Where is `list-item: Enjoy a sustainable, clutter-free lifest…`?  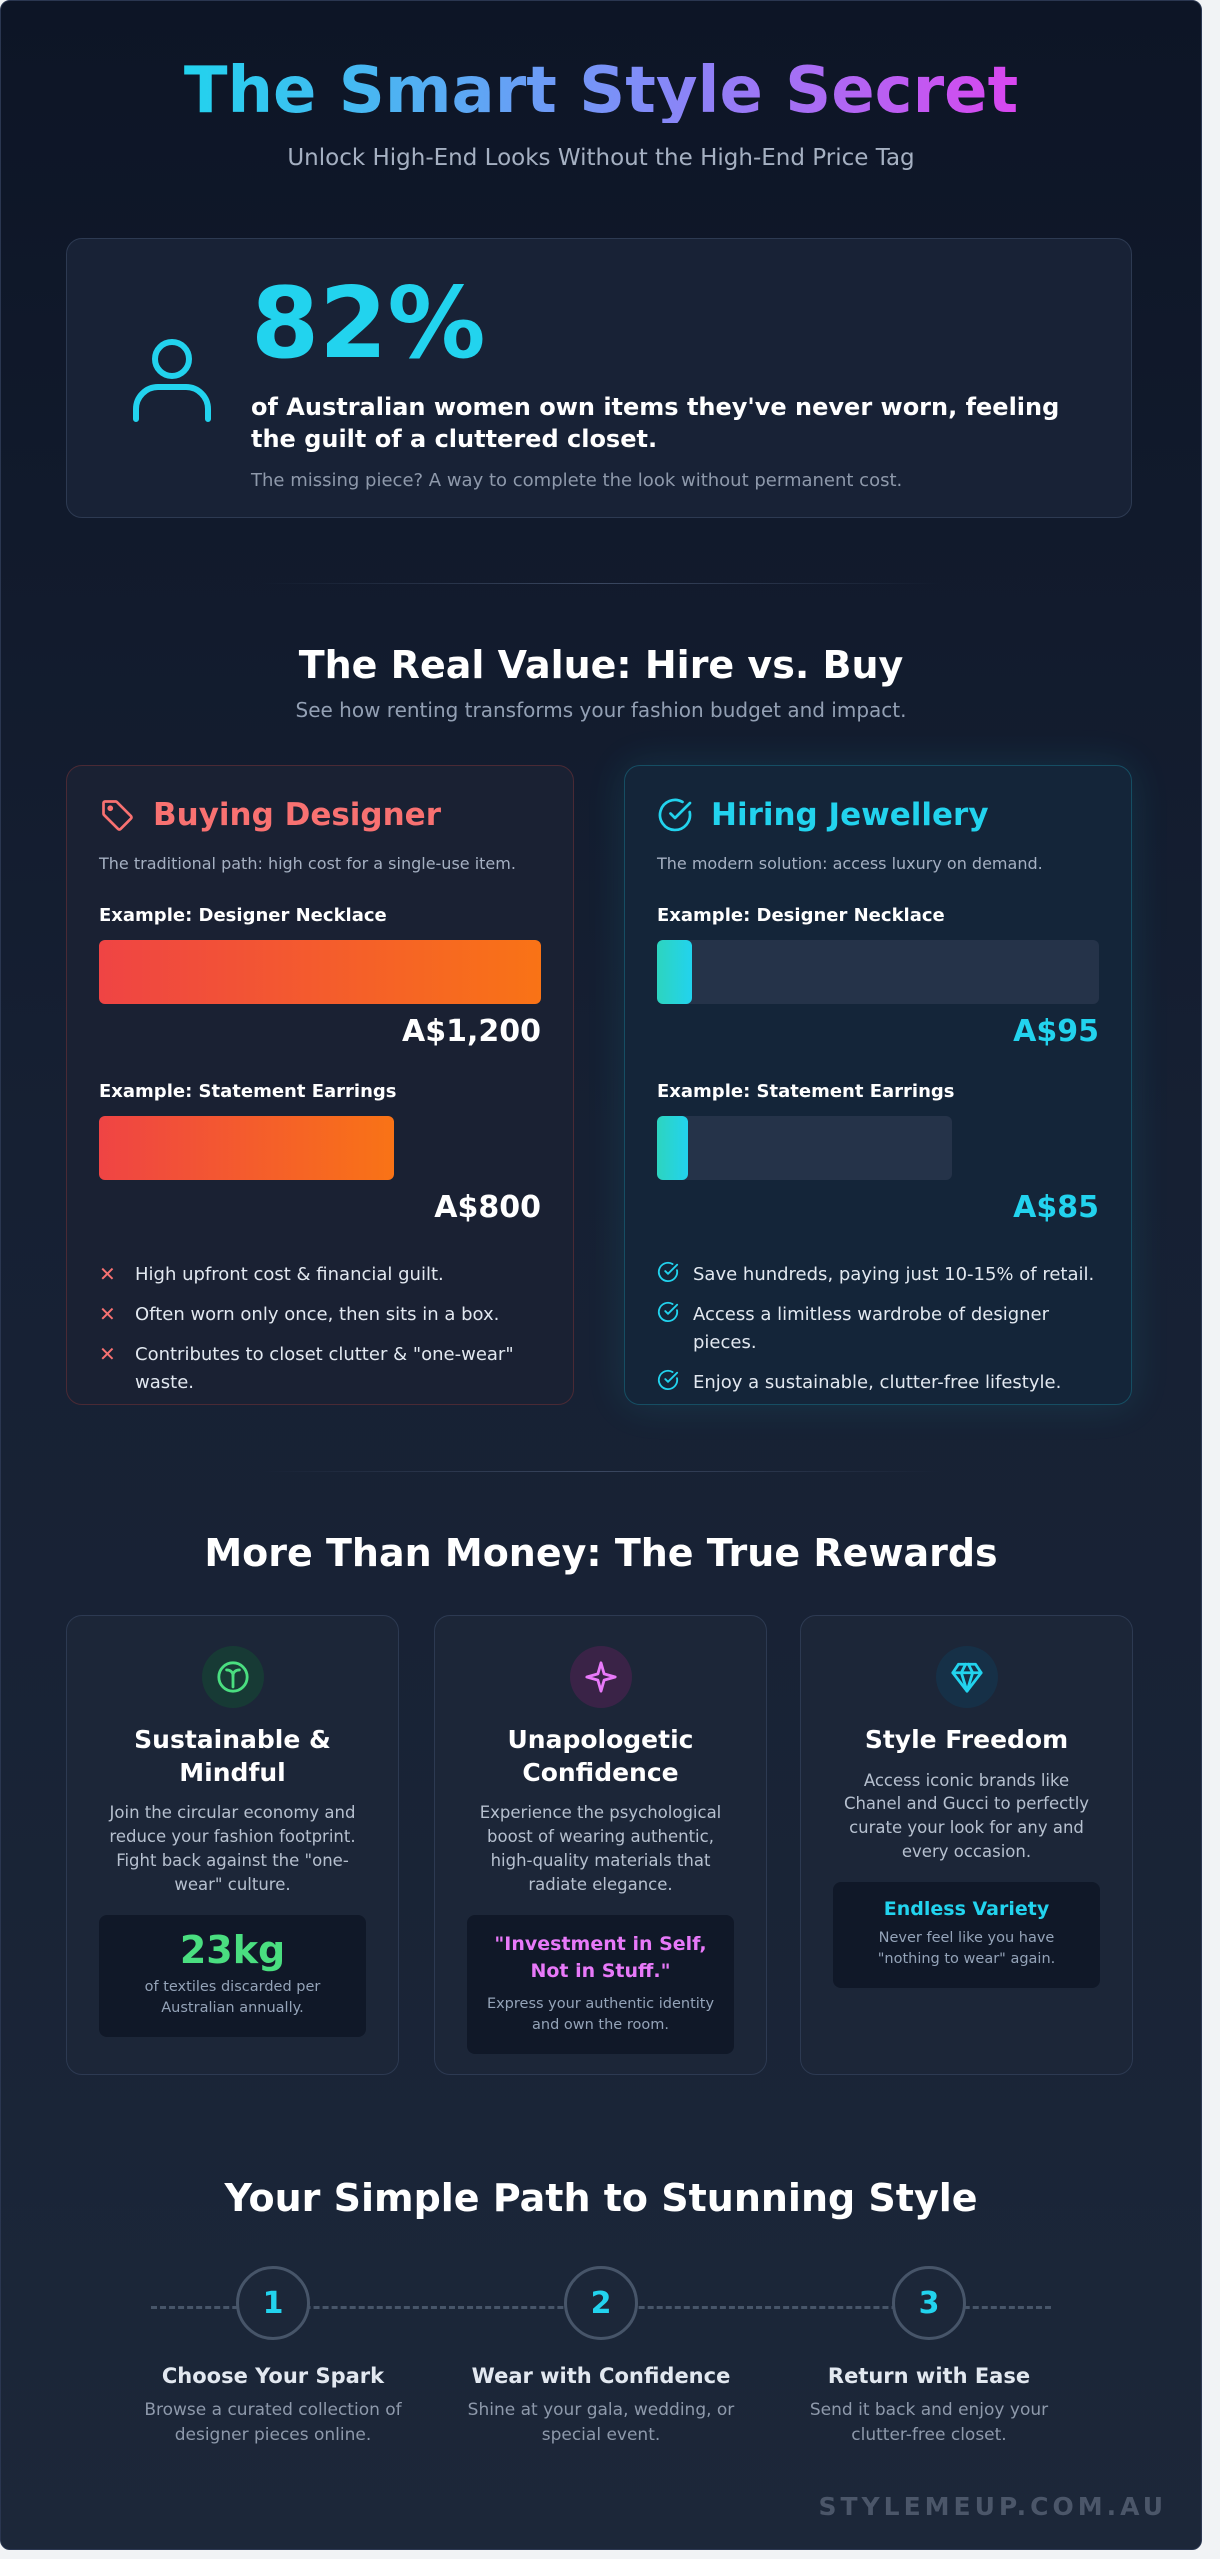
list-item: Enjoy a sustainable, clutter-free lifest… is located at coordinates (878, 1383).